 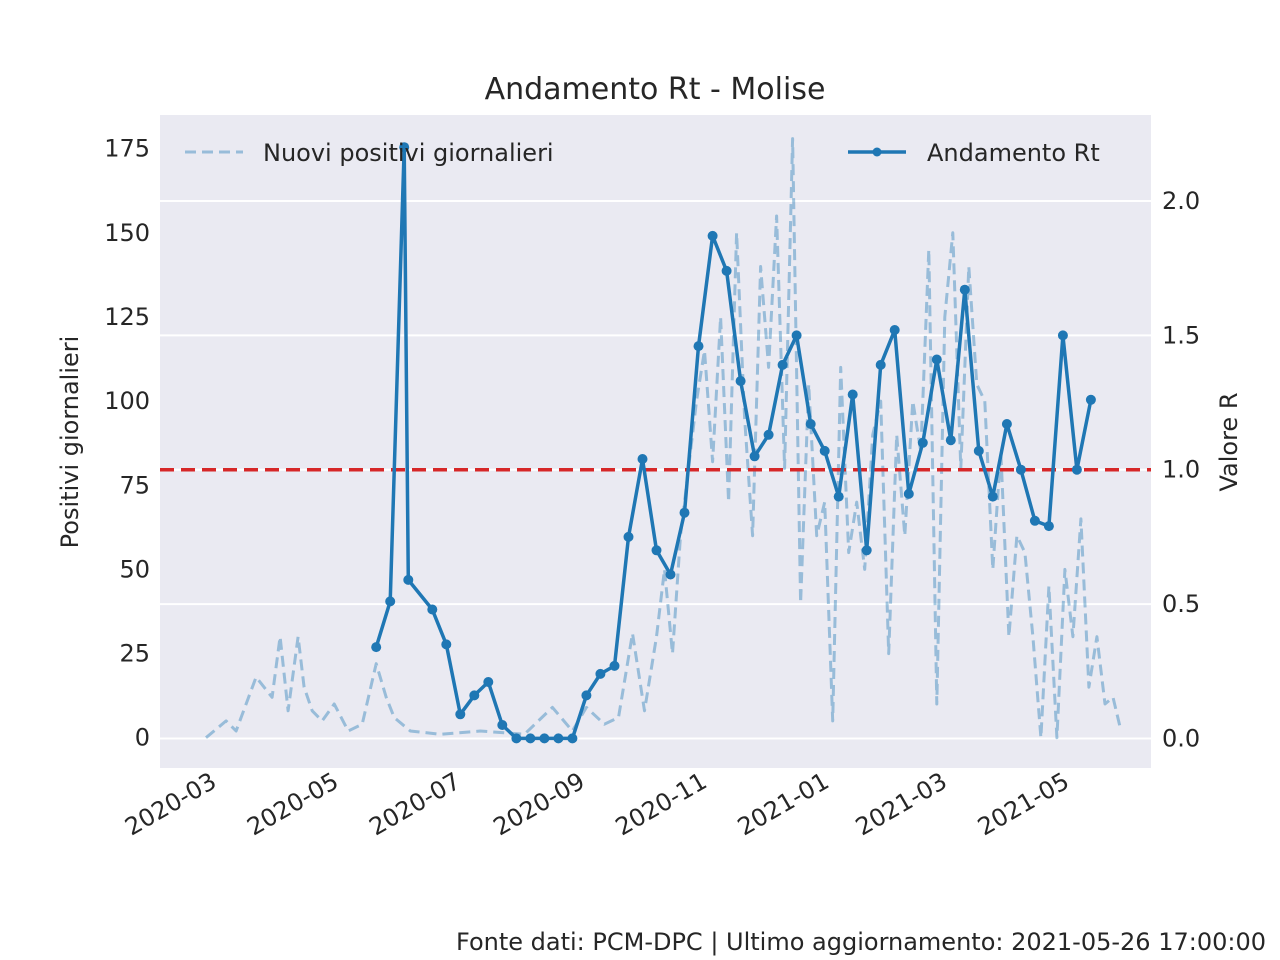 I want to click on chart-title: Andamento Rt - Molise, so click(x=655, y=89).